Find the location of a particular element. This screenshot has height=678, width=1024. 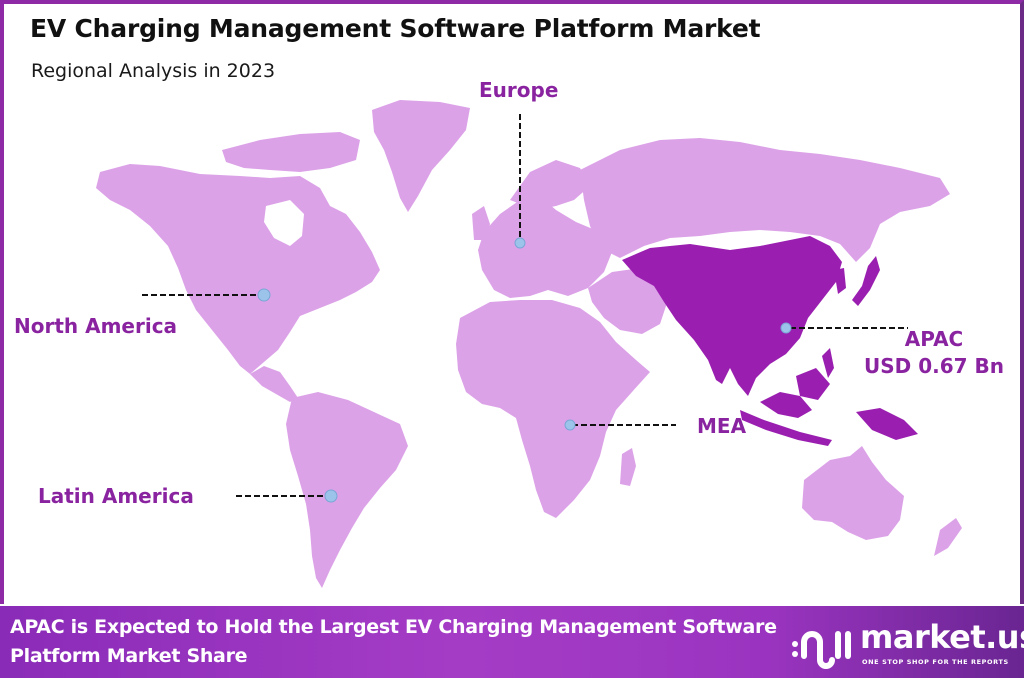

middle-east-shape is located at coordinates (628, 301).